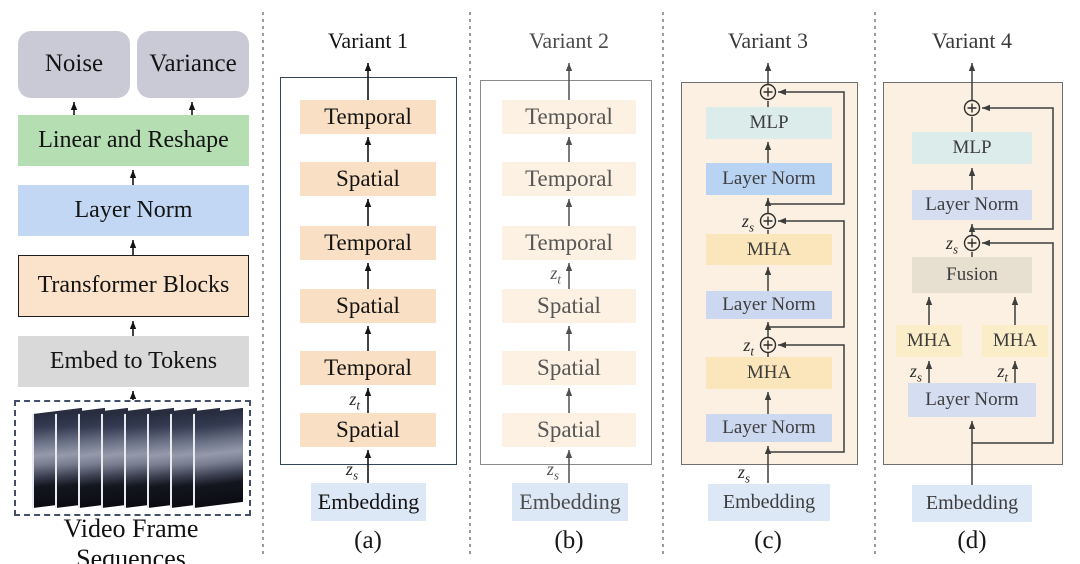 The height and width of the screenshot is (564, 1080). What do you see at coordinates (972, 40) in the screenshot?
I see `variant4-title: Variant 4` at bounding box center [972, 40].